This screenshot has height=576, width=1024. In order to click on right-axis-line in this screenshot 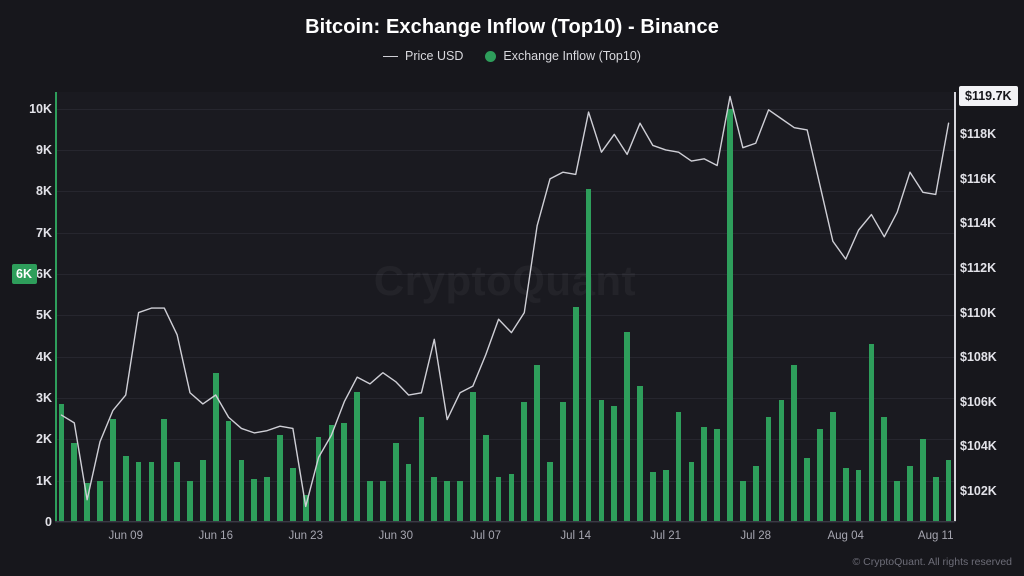, I will do `click(955, 307)`.